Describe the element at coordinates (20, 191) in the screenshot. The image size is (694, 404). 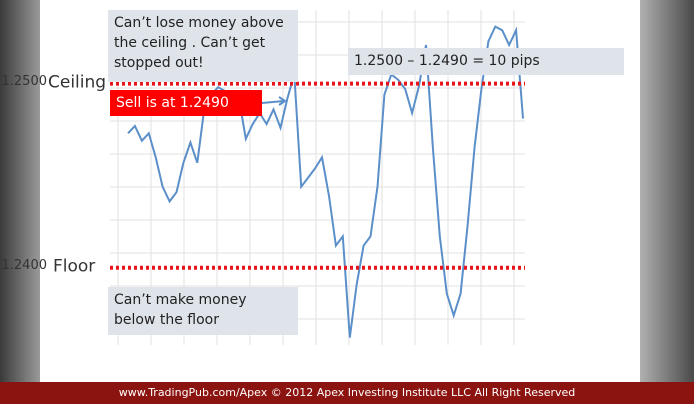
I see `left-edge` at that location.